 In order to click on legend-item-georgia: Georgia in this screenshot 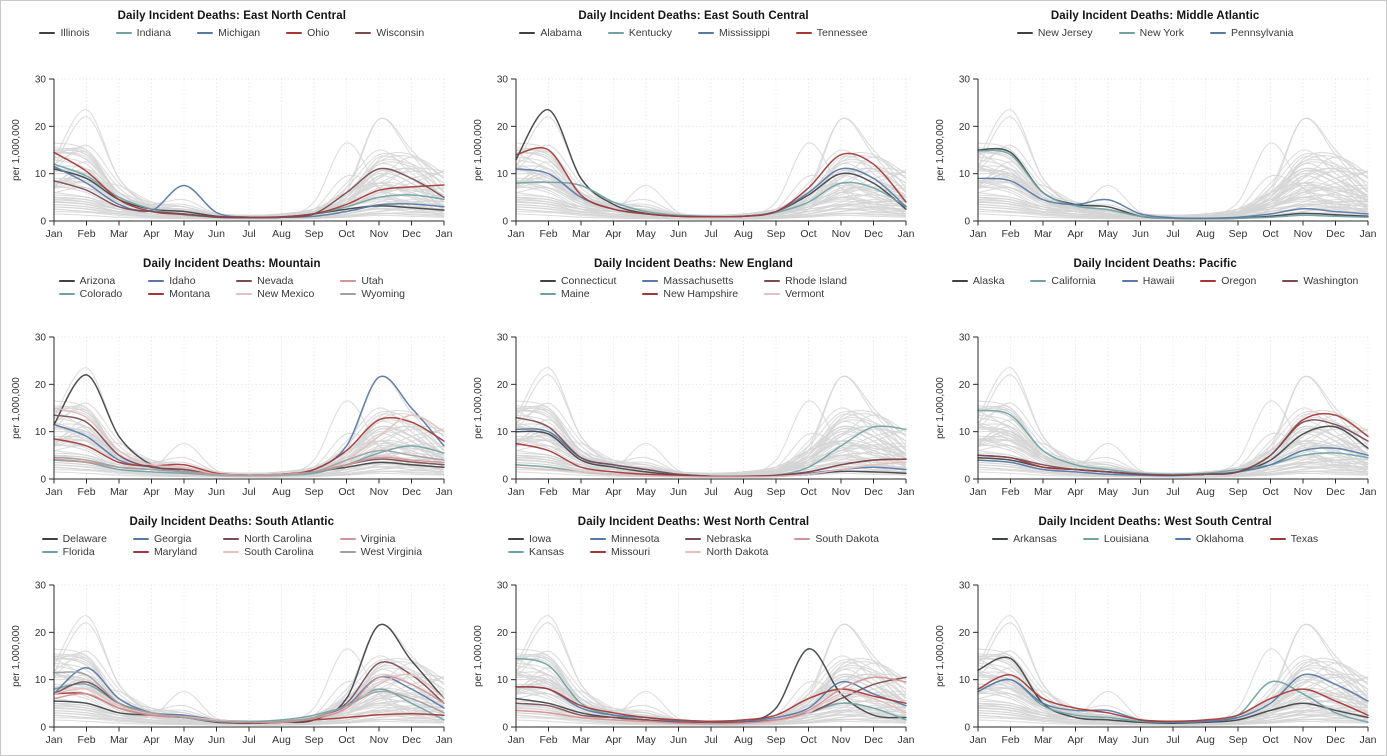, I will do `click(161, 539)`.